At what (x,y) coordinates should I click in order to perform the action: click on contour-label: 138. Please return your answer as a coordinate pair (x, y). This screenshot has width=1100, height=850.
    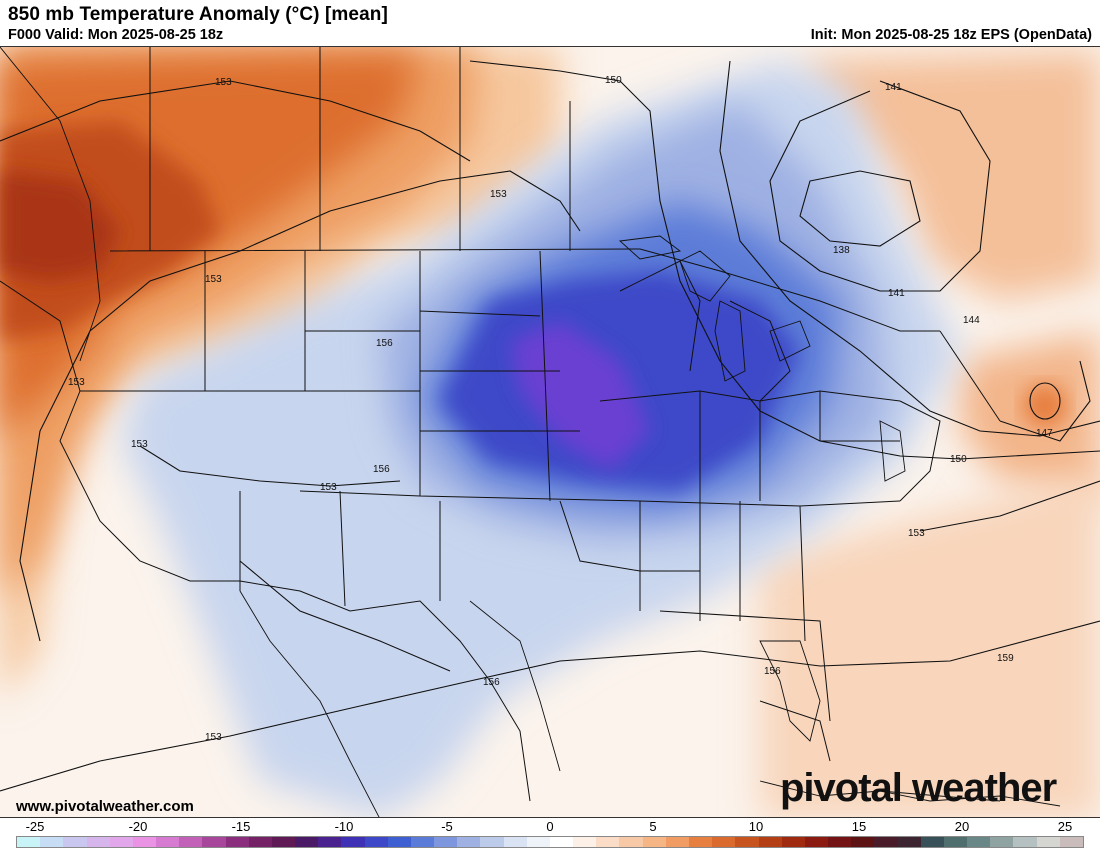
    Looking at the image, I should click on (841, 250).